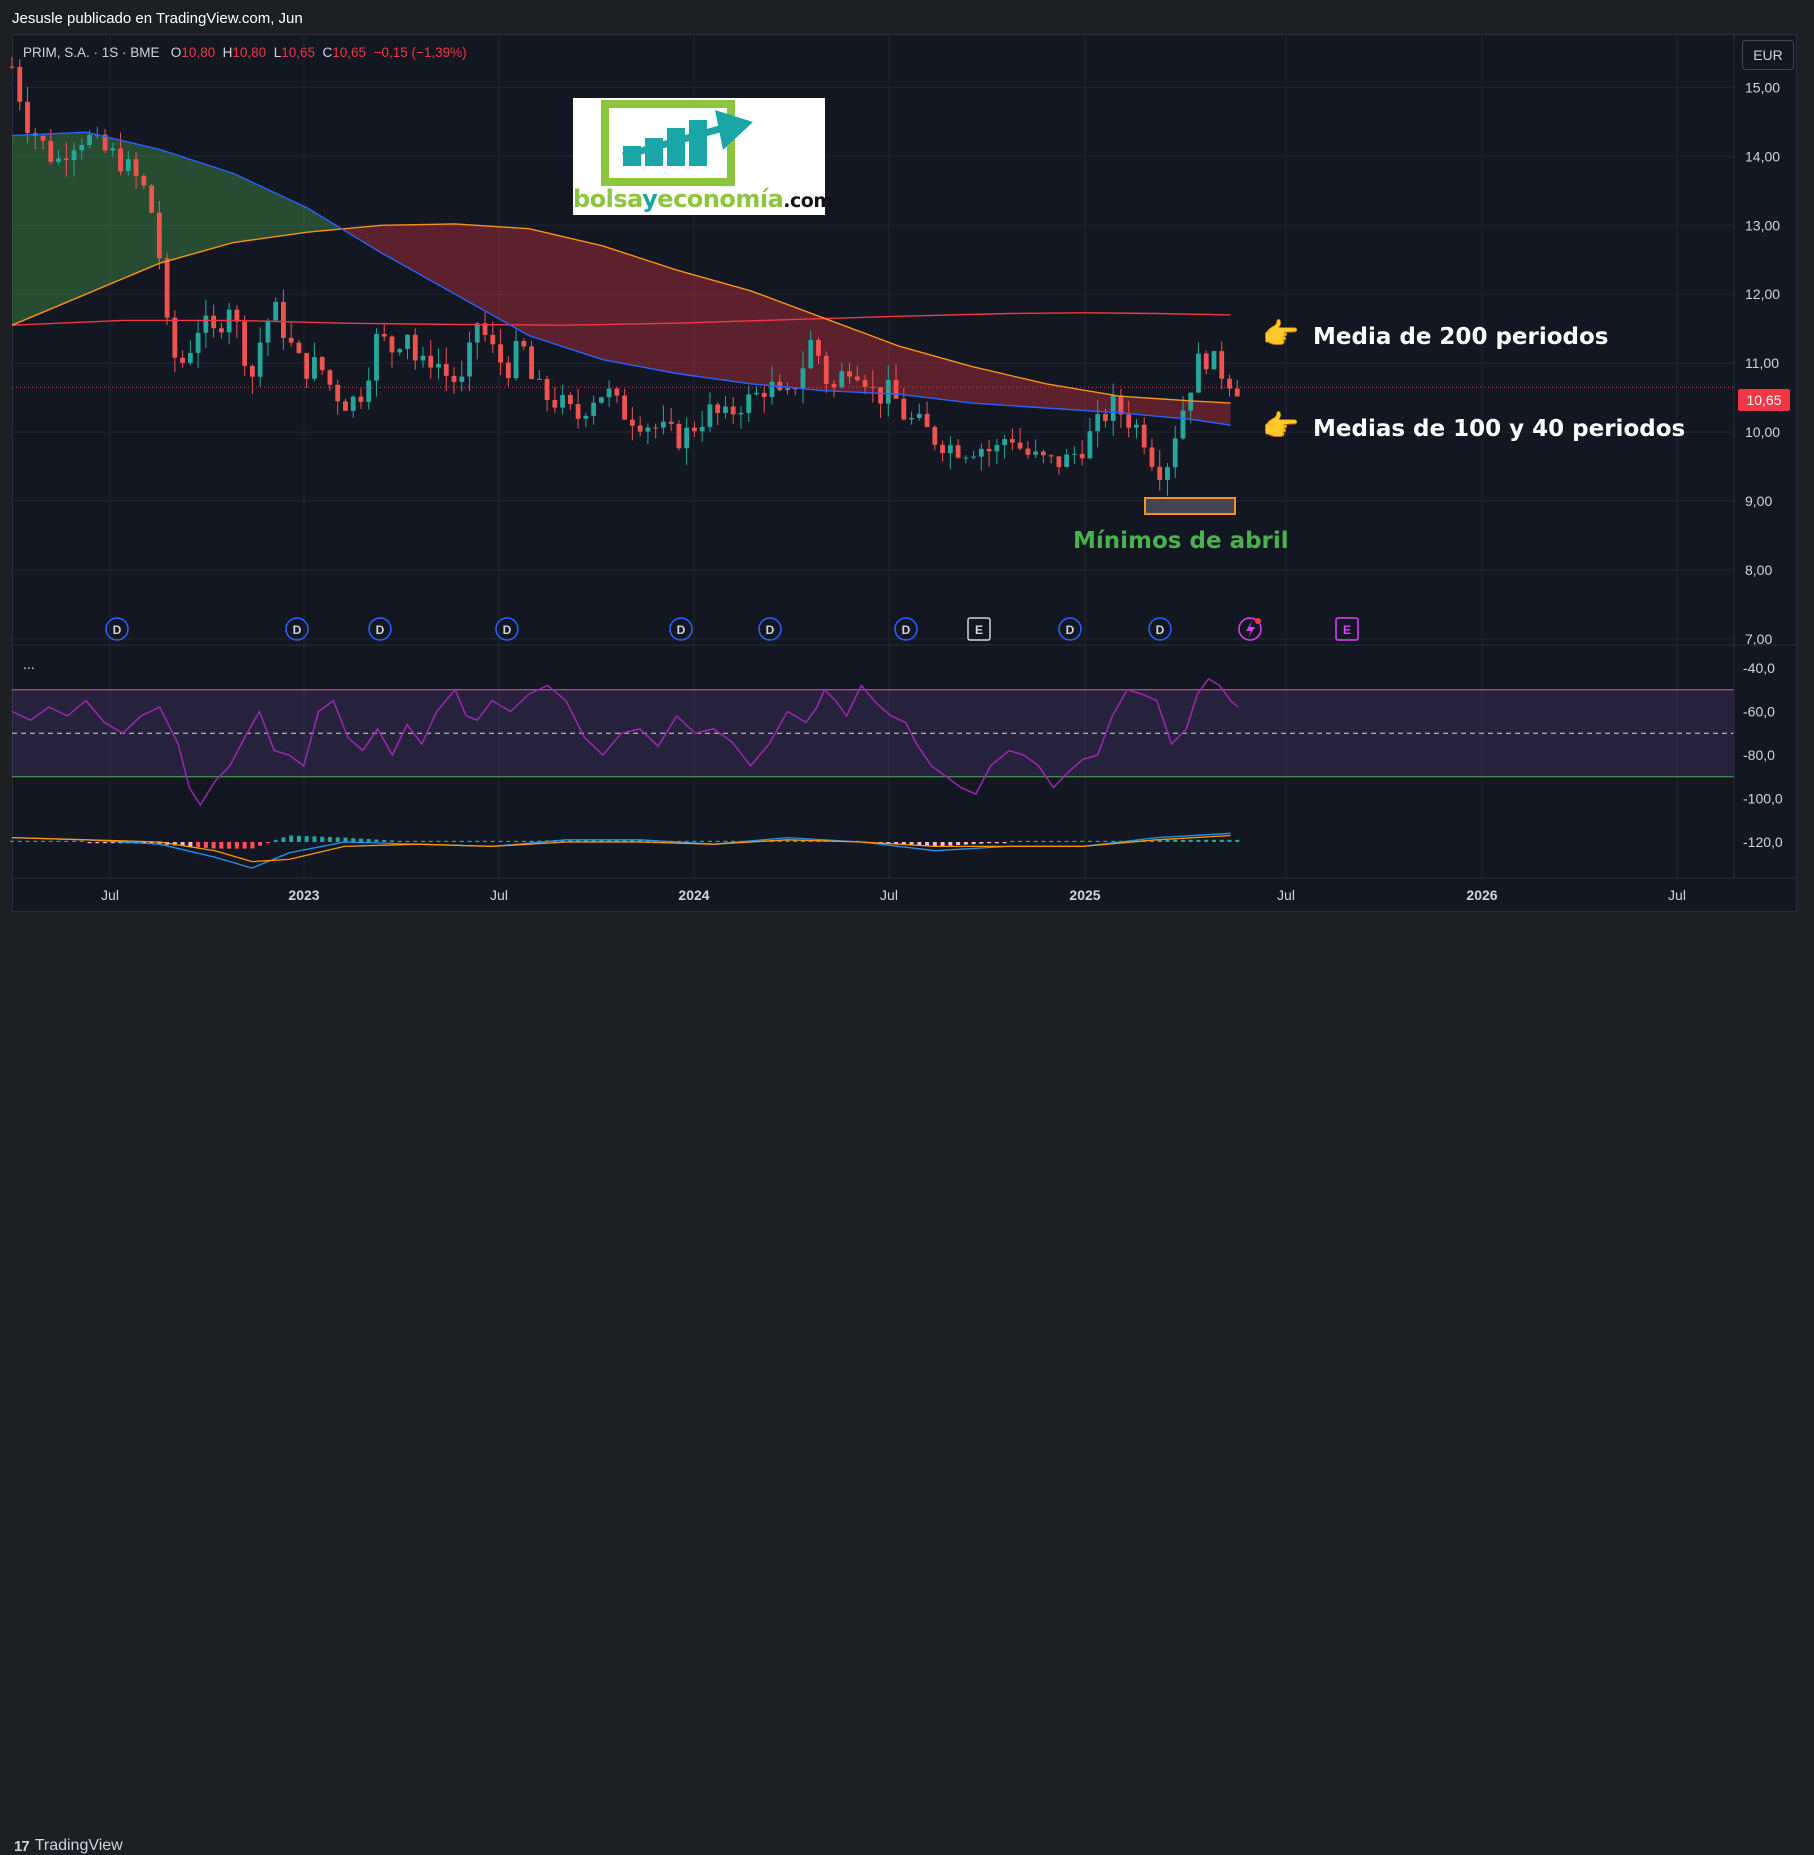 The image size is (1814, 1855). Describe the element at coordinates (1768, 55) in the screenshot. I see `currency-button: EUR` at that location.